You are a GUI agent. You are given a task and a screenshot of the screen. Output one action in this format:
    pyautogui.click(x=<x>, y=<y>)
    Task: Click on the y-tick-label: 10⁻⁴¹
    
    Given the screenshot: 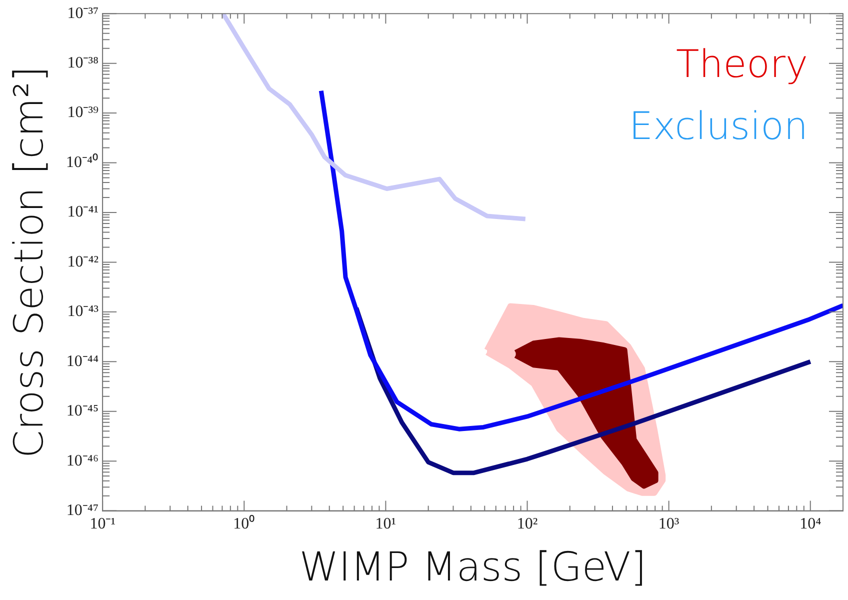 What is the action you would take?
    pyautogui.click(x=83, y=212)
    